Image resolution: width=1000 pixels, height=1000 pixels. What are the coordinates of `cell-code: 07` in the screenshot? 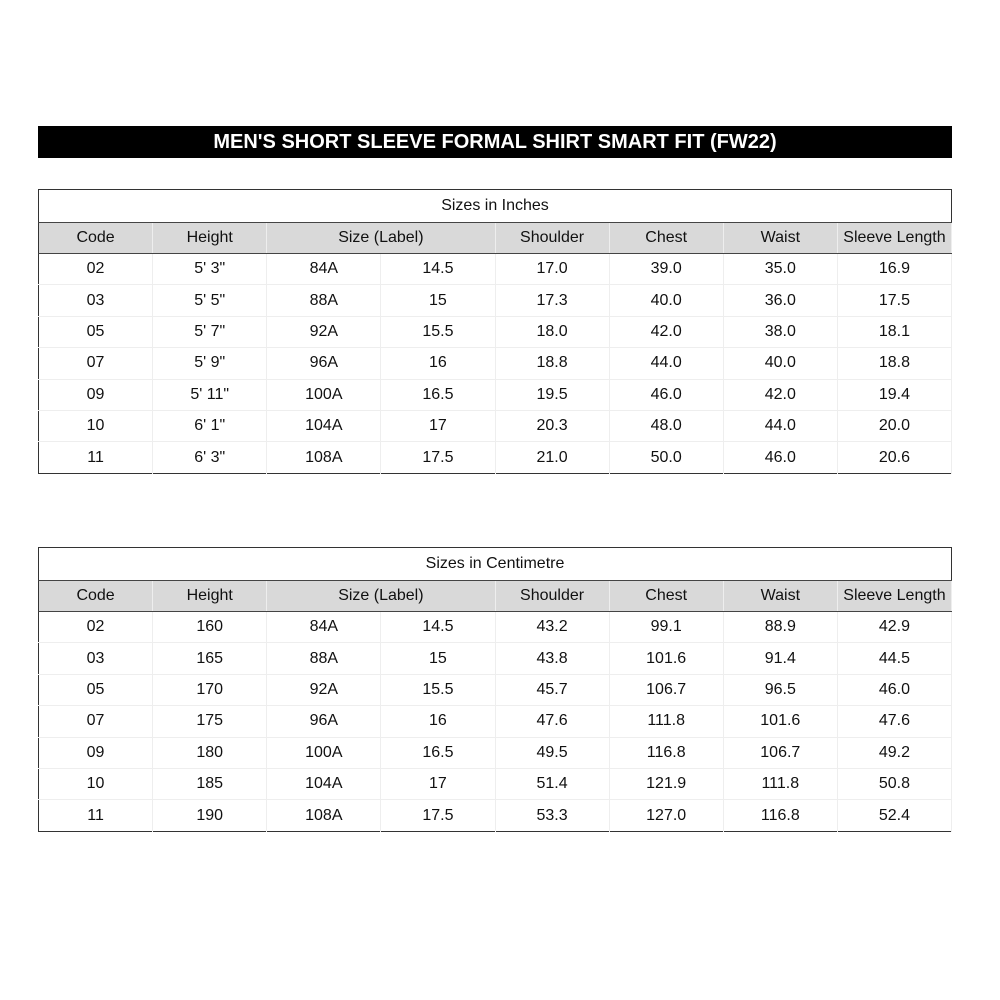 It's located at (96, 721).